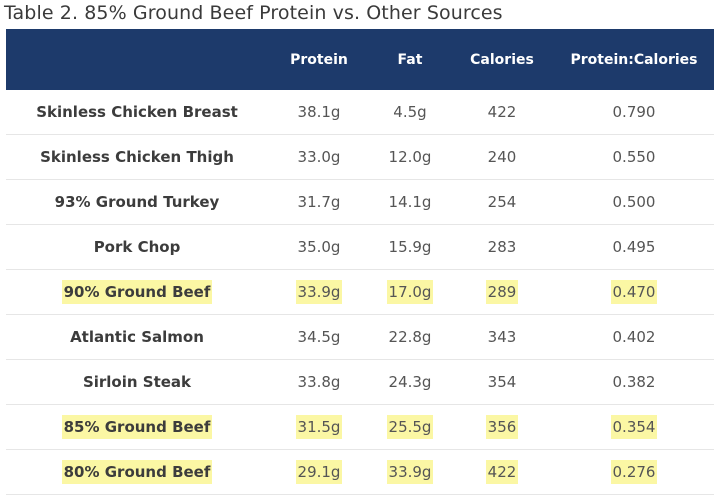 The image size is (720, 504). What do you see at coordinates (634, 292) in the screenshot?
I see `row-ratio: 0.470` at bounding box center [634, 292].